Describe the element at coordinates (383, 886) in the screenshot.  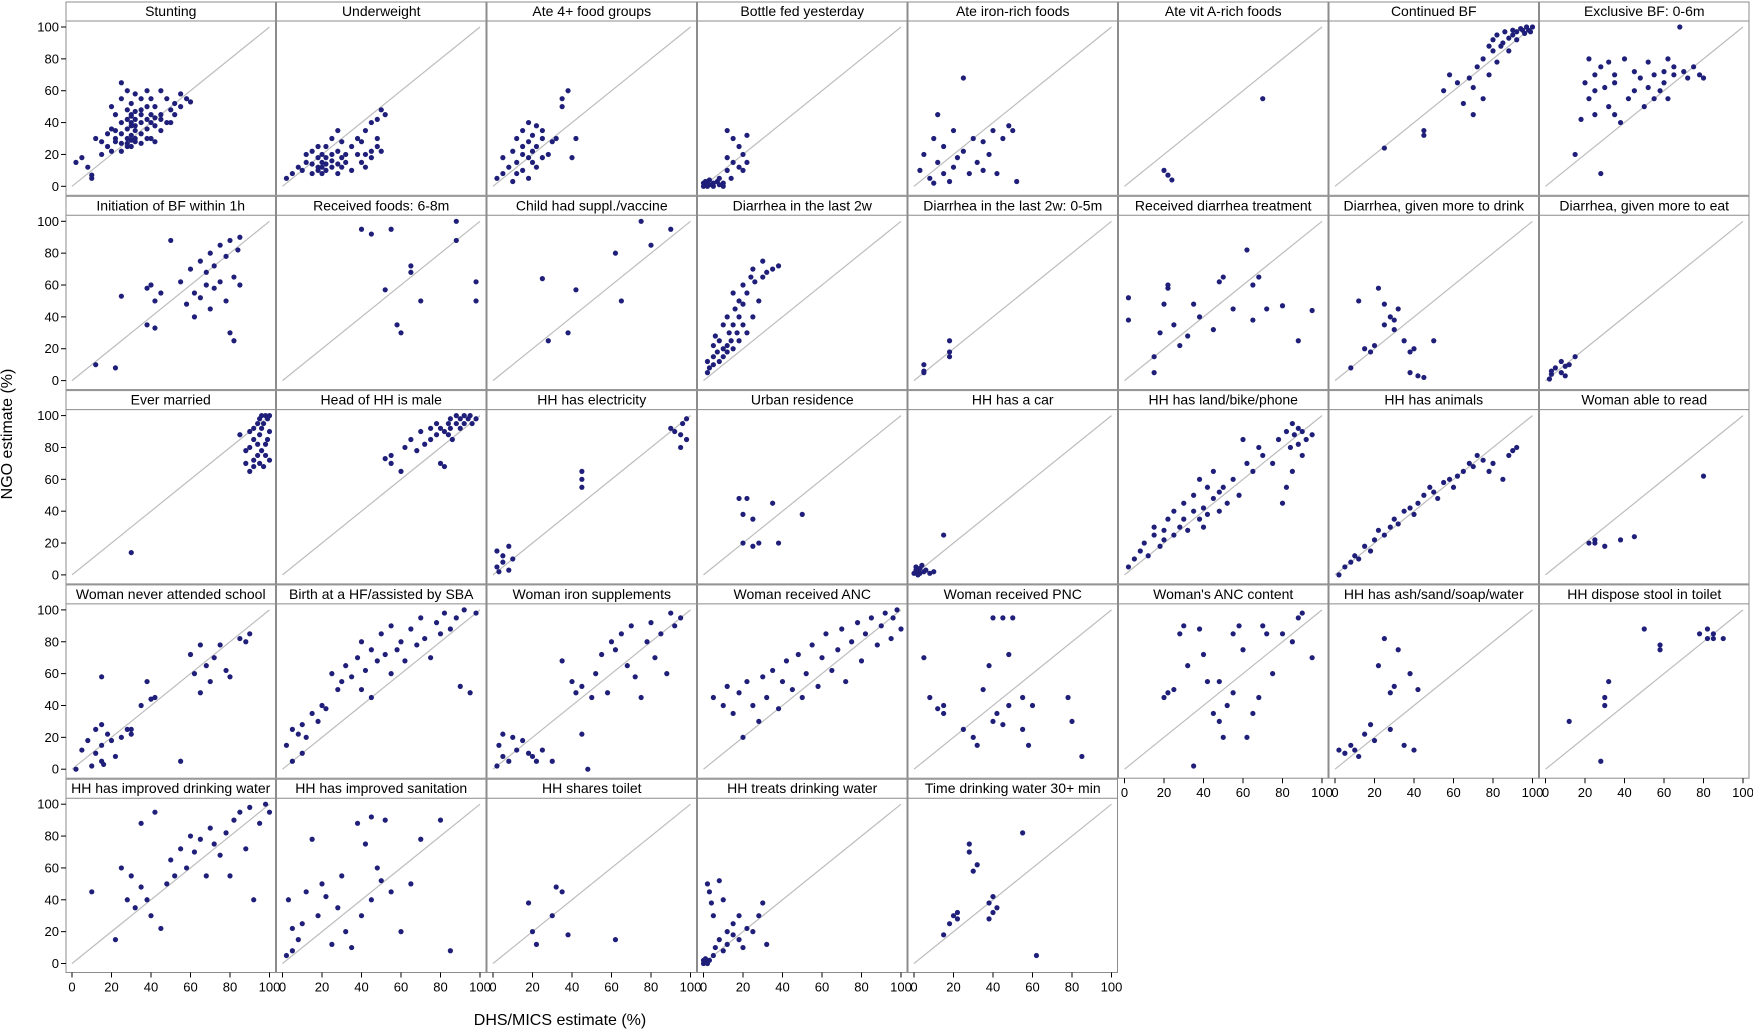
I see `panel: HH has improved sanitation 0 20 40 60 80 100` at that location.